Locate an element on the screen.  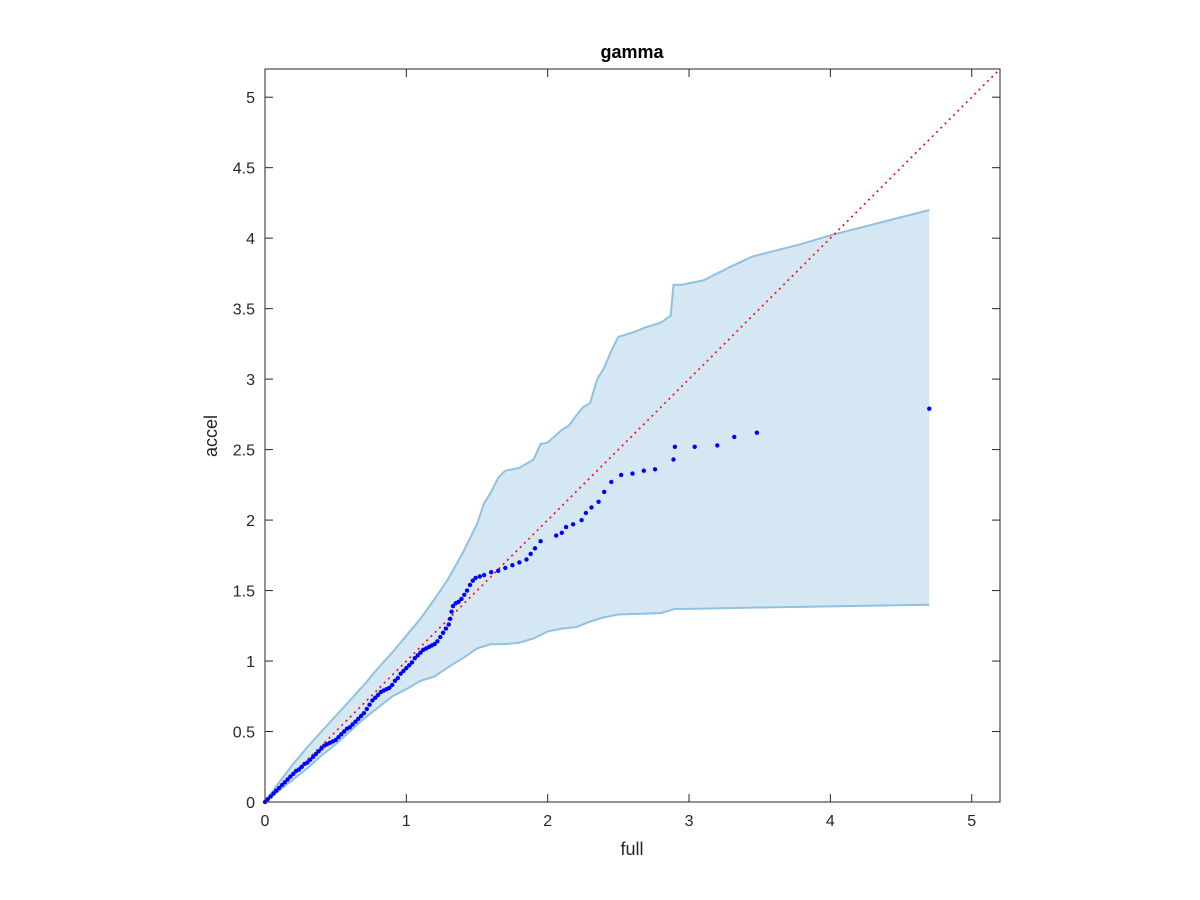
y-tick-label: 2 is located at coordinates (250, 521).